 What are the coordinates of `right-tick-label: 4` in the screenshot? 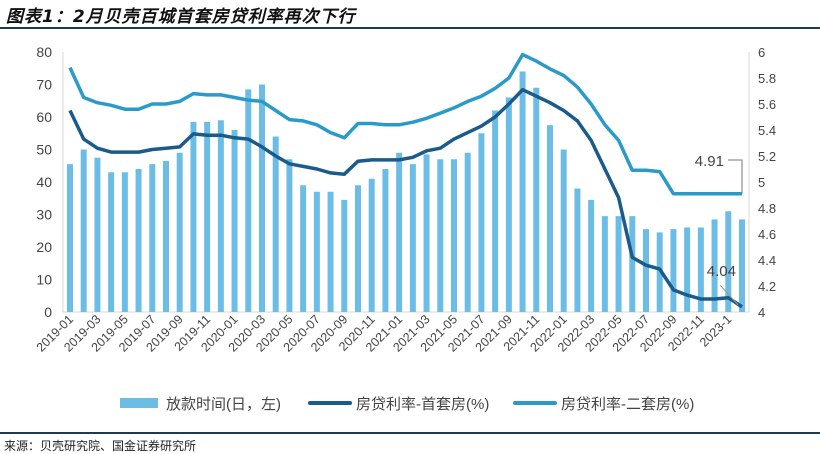 It's located at (761, 312).